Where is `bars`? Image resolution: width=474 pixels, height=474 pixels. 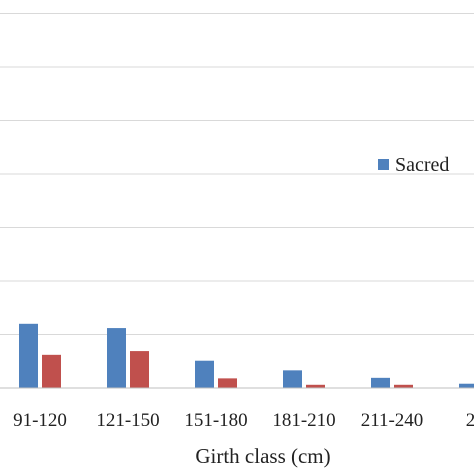
bars is located at coordinates (246, 355).